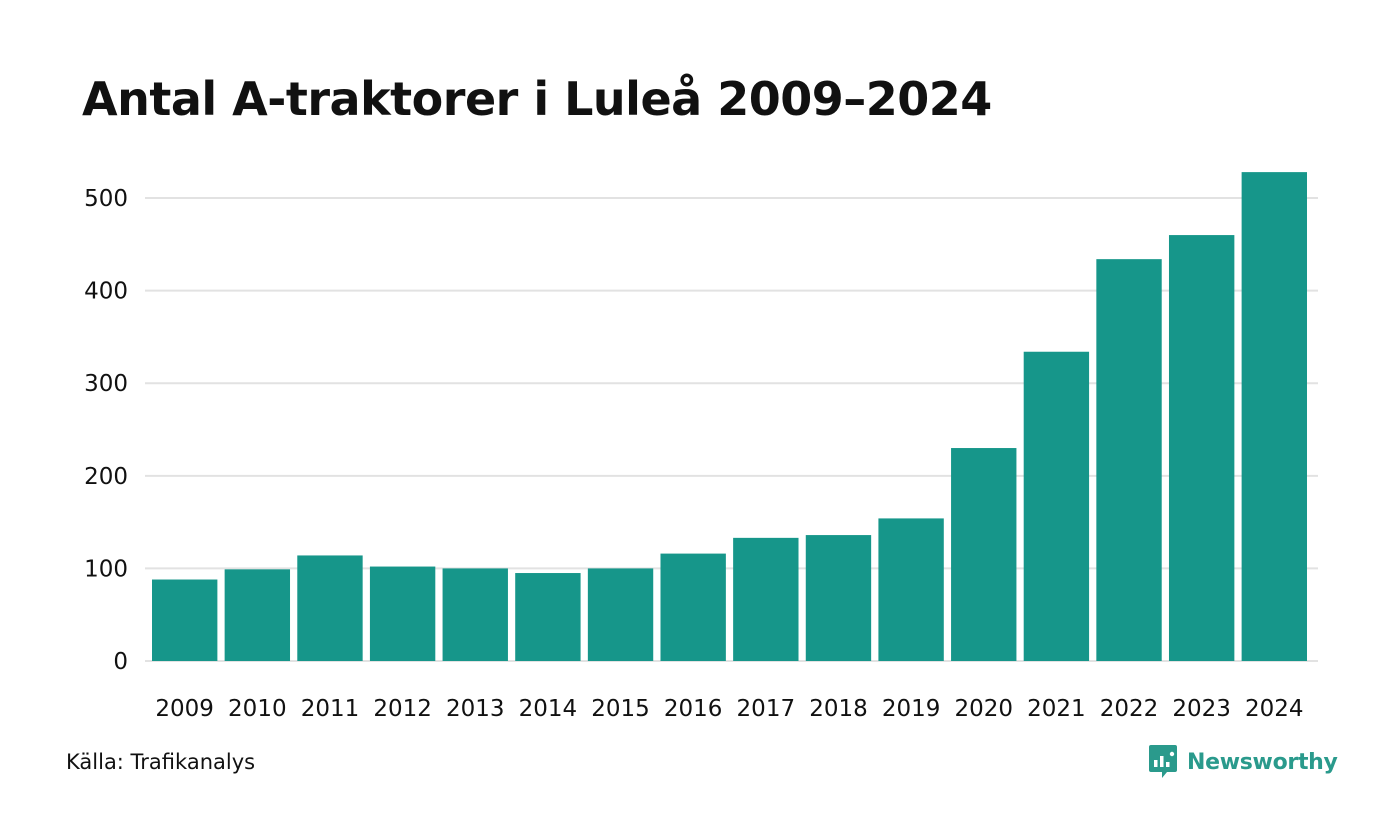 This screenshot has width=1400, height=840. I want to click on bar-2011, so click(330, 608).